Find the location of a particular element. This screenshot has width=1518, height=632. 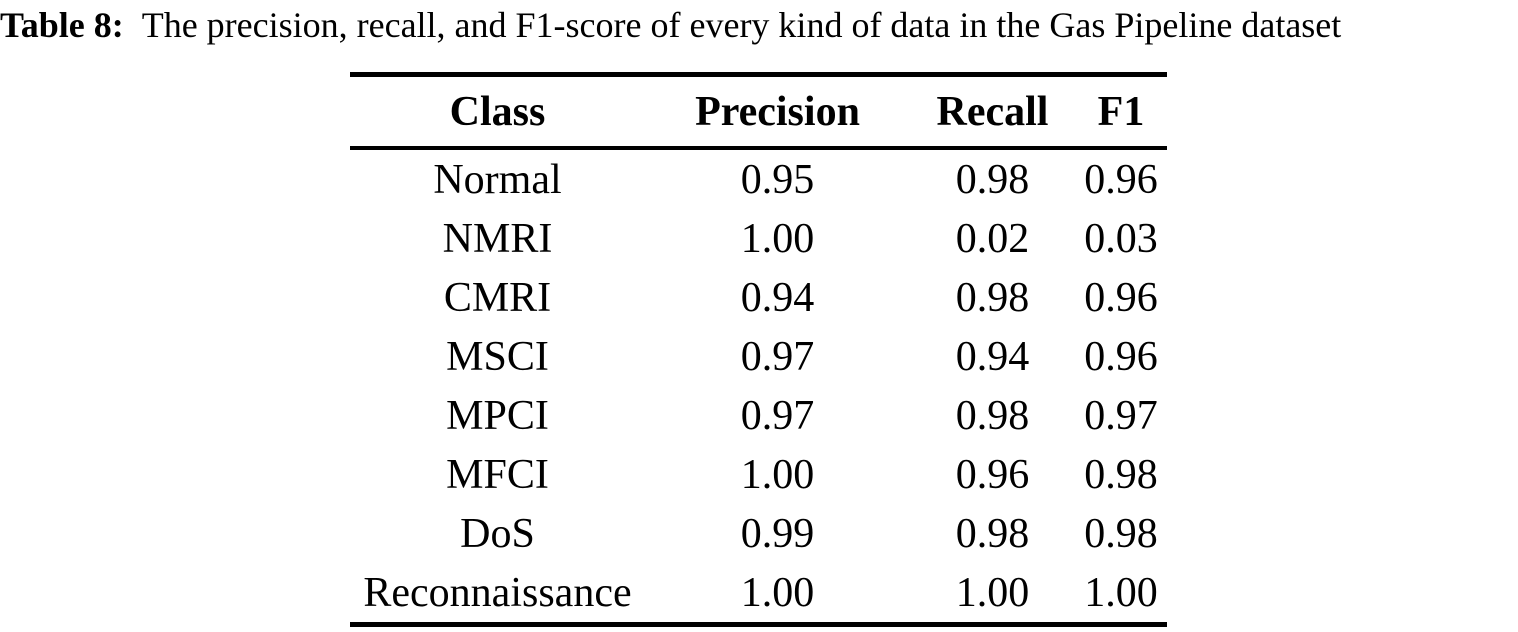

table-row: Normal 0.95 0.98 0.96 is located at coordinates (758, 178).